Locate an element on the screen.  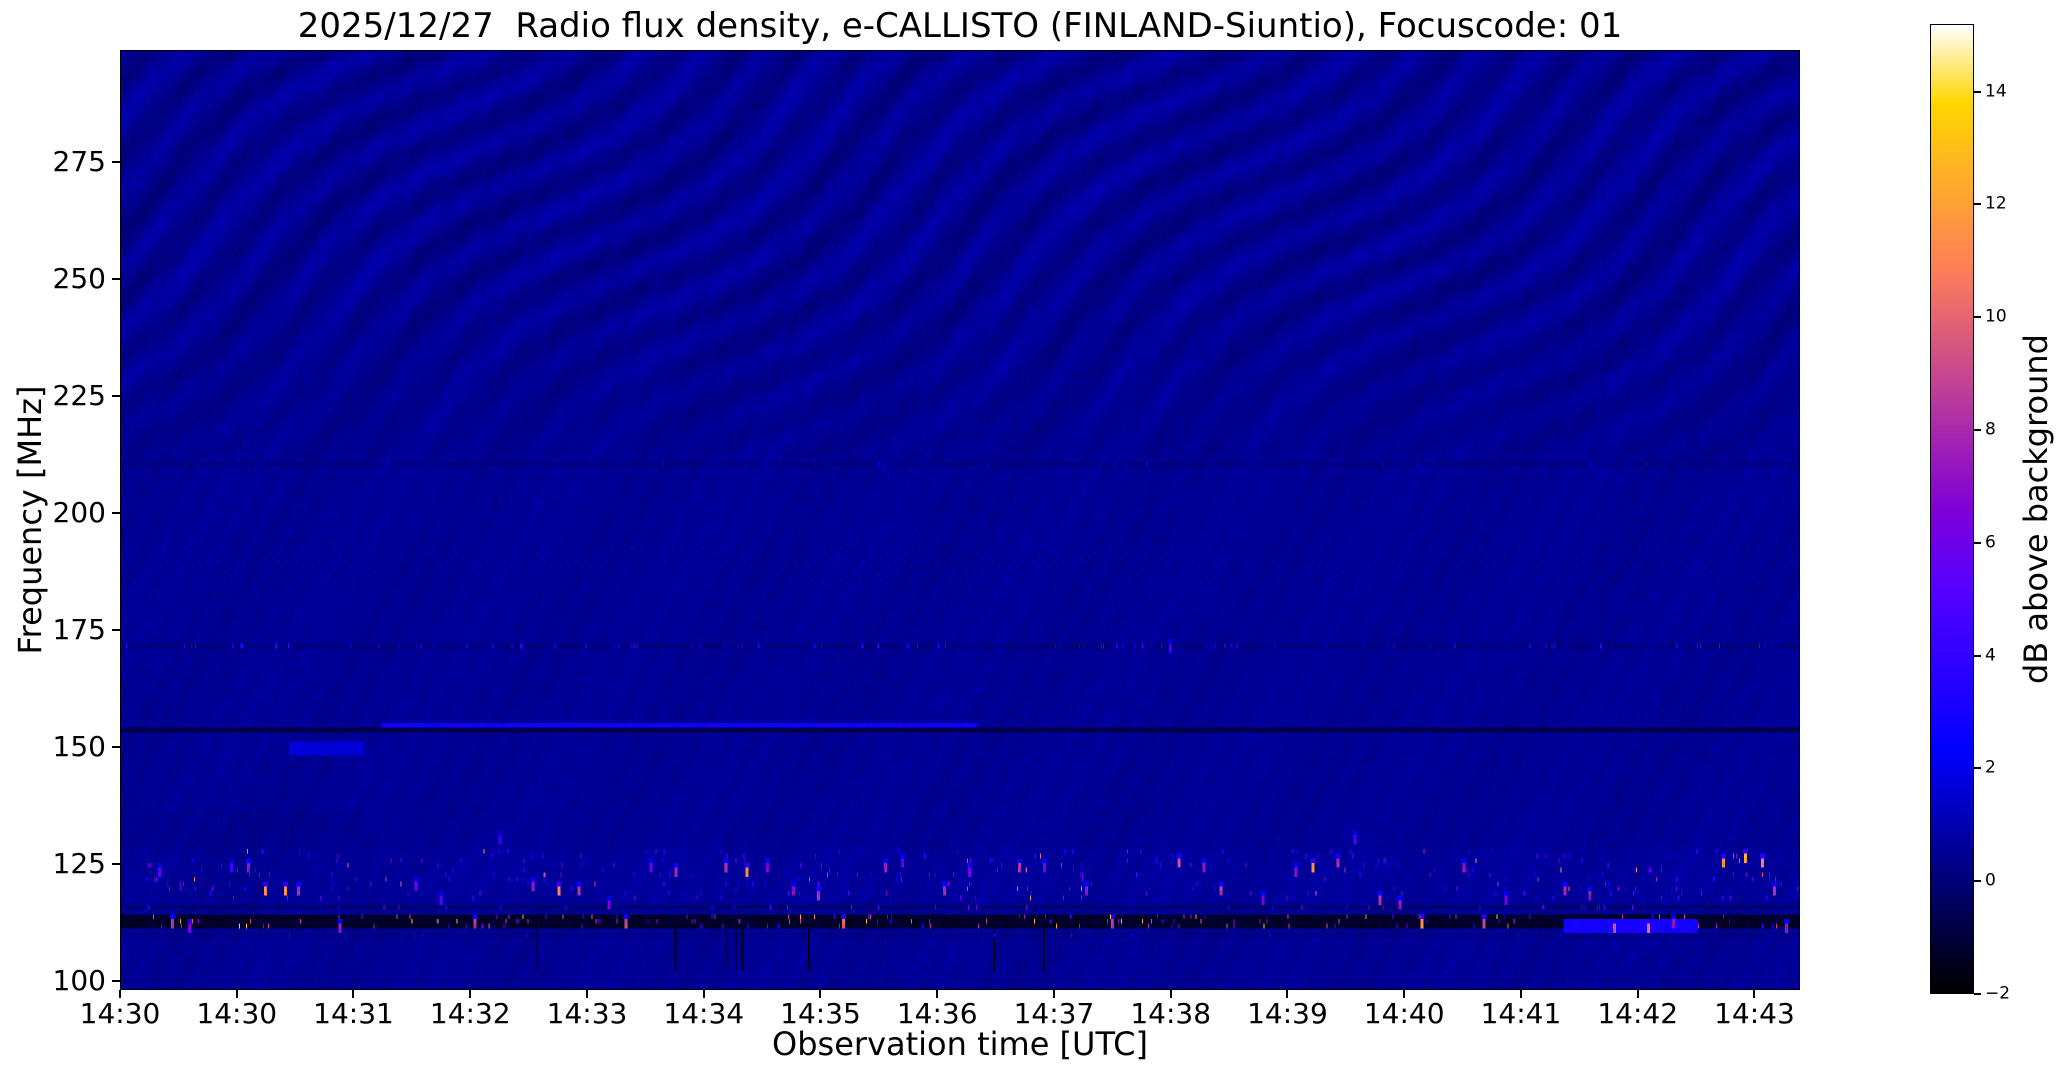
y-tick-label: 100 is located at coordinates (79, 980).